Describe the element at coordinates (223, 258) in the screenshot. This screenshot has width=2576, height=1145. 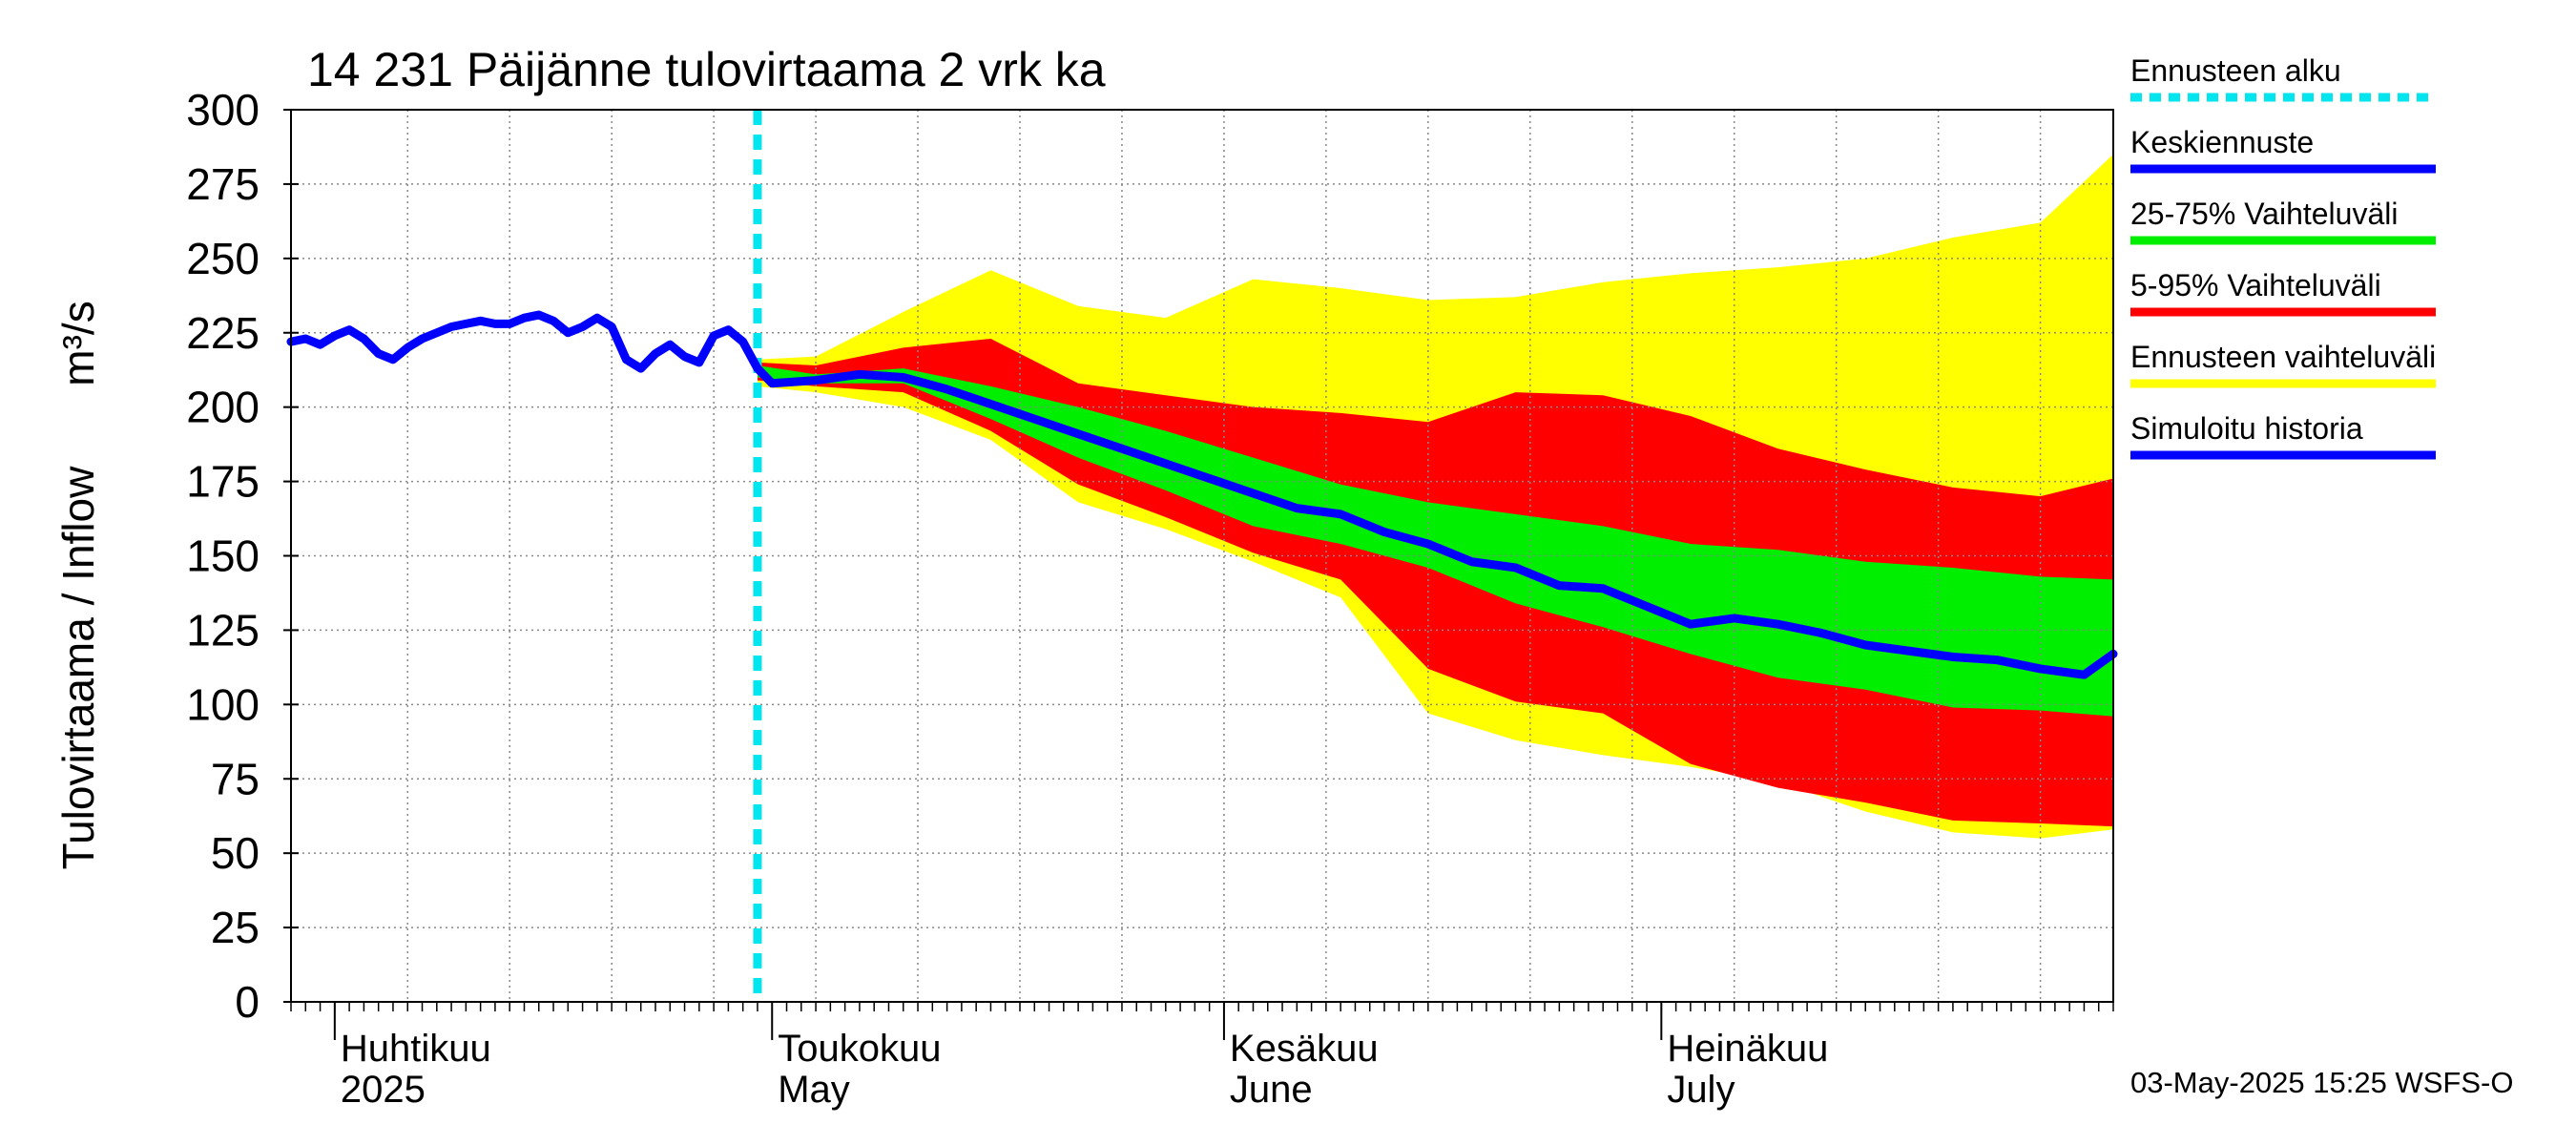
I see `y-tick-label: 250` at that location.